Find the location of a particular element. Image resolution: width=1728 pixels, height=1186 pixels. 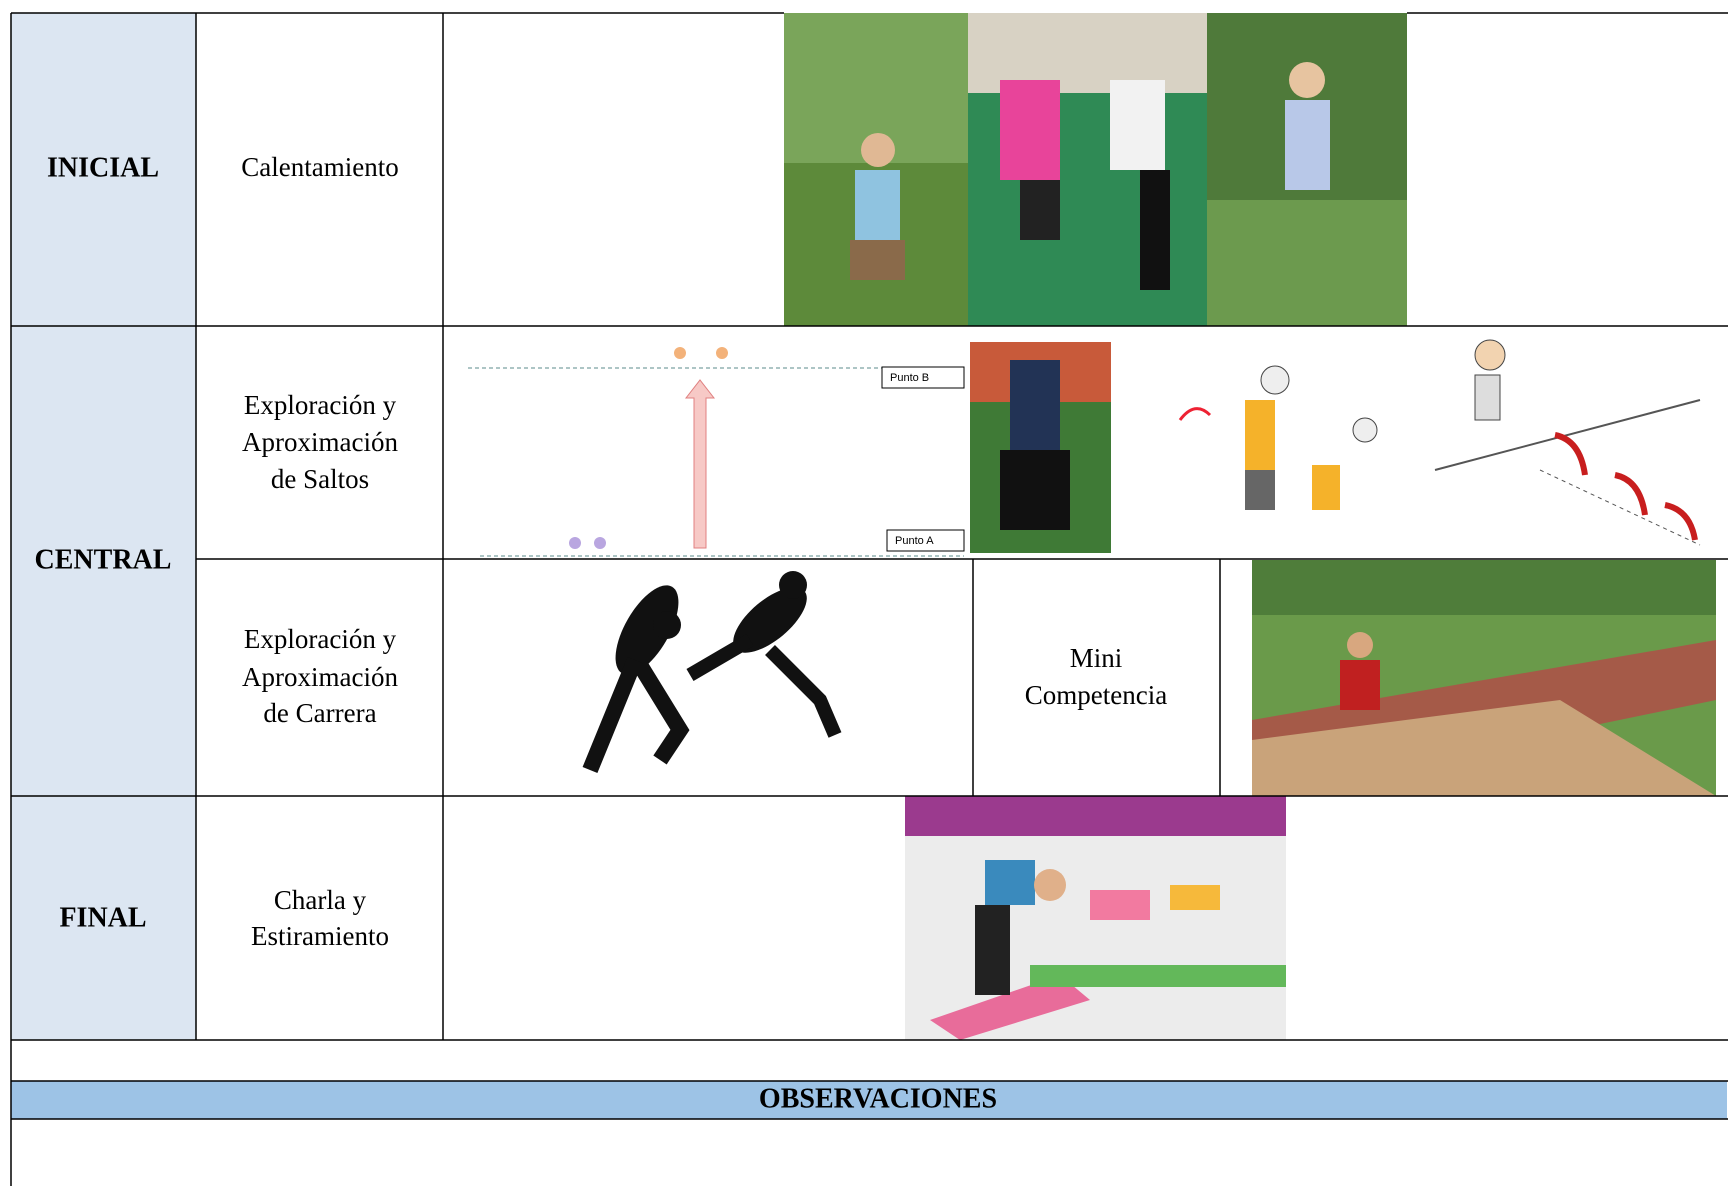

mini-competition-label: Mini is located at coordinates (1096, 658).